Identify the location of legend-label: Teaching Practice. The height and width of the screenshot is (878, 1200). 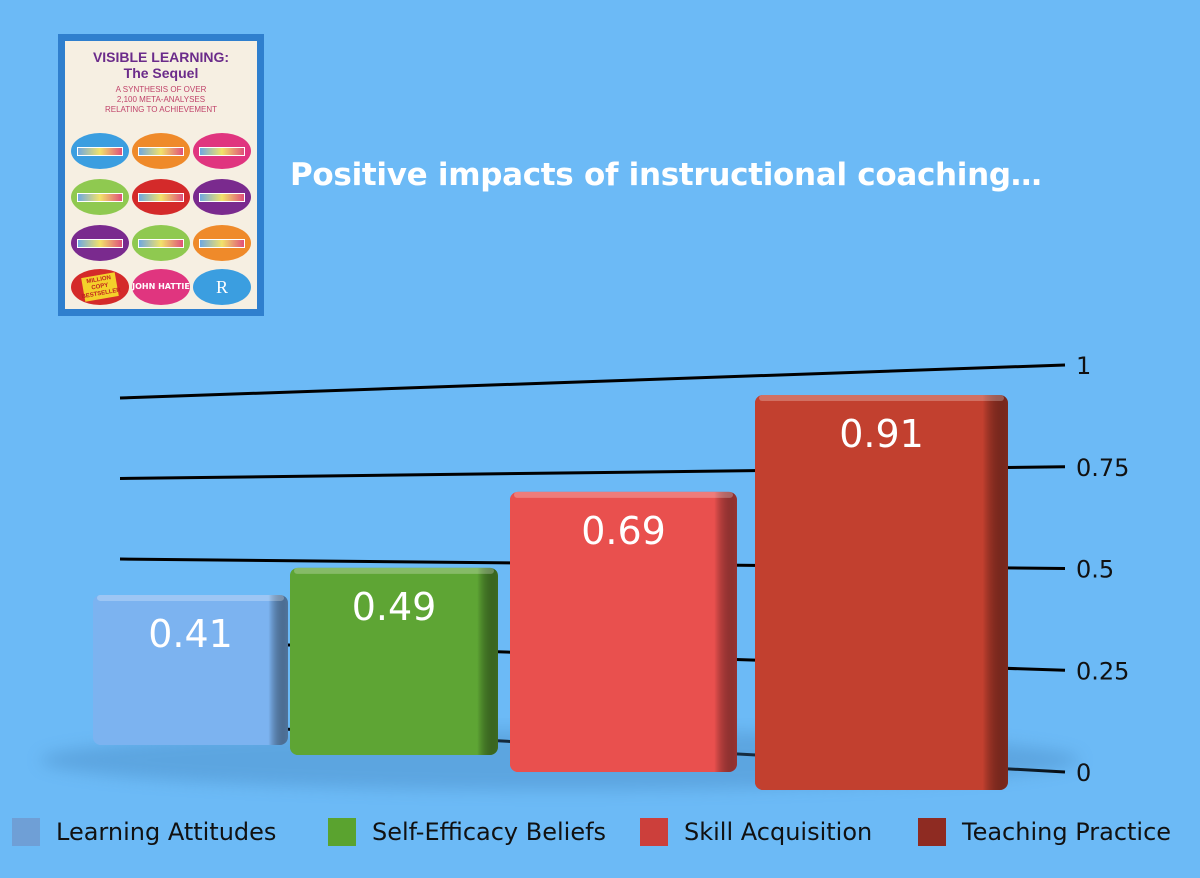
(1067, 832).